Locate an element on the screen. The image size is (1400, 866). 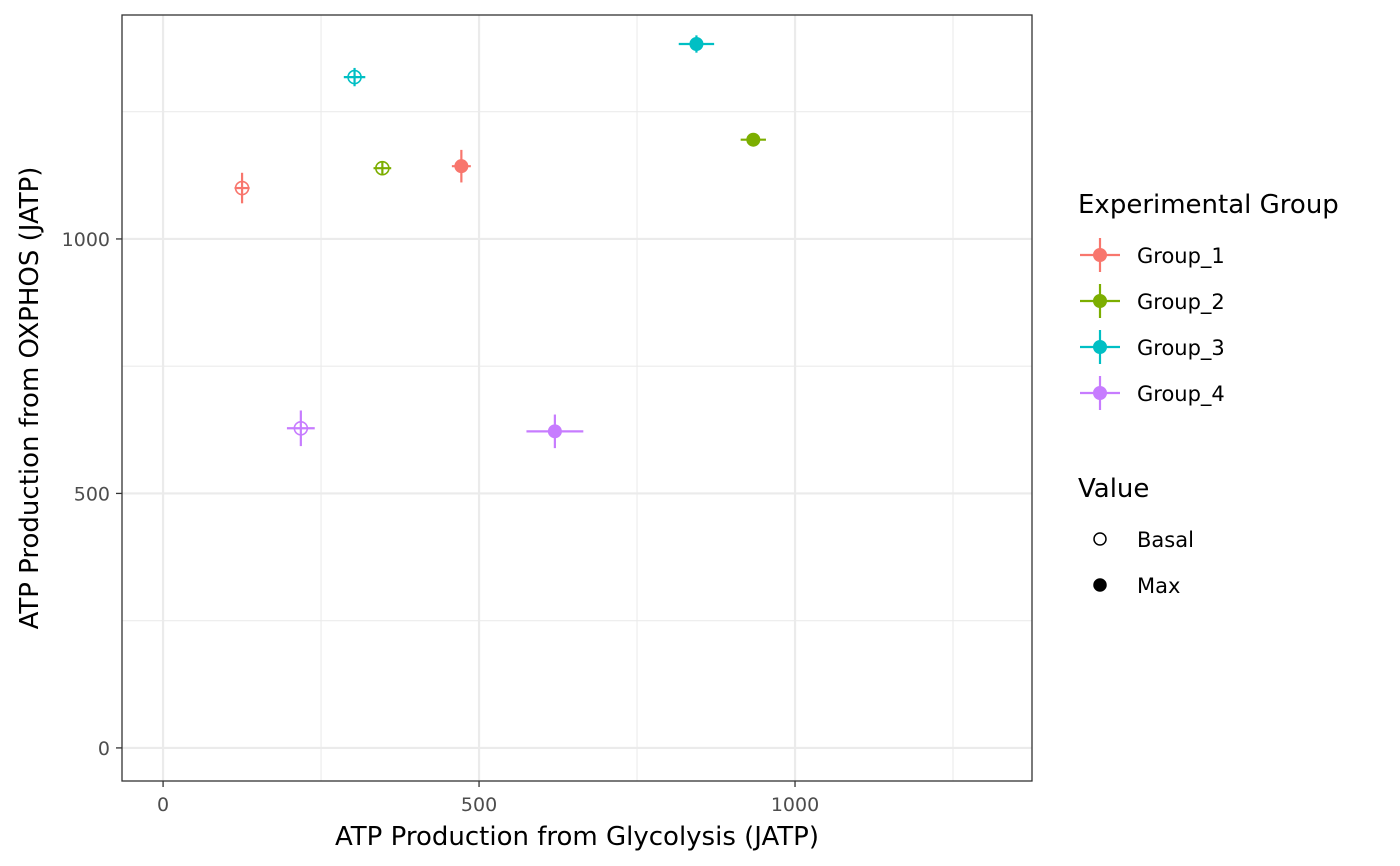
legend-label: Max is located at coordinates (1158, 586).